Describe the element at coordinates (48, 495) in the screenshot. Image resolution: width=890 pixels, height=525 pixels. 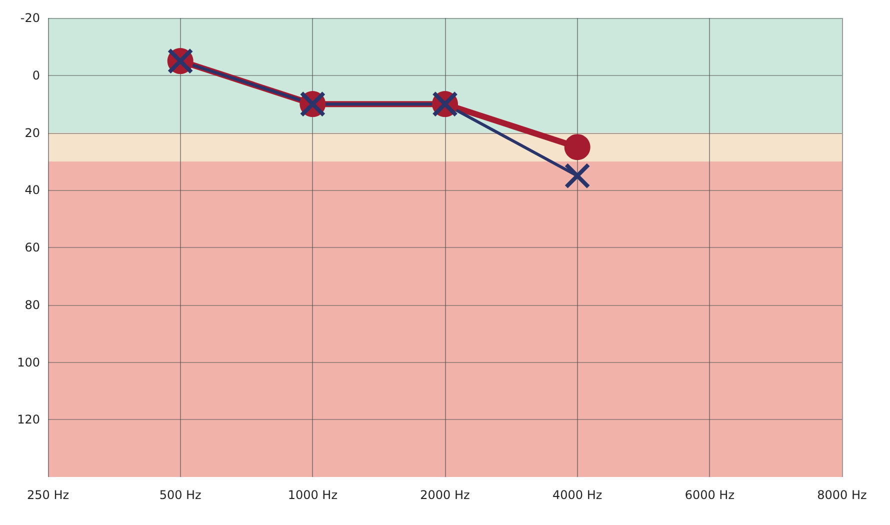
I see `x-tick-label: 250 Hz` at that location.